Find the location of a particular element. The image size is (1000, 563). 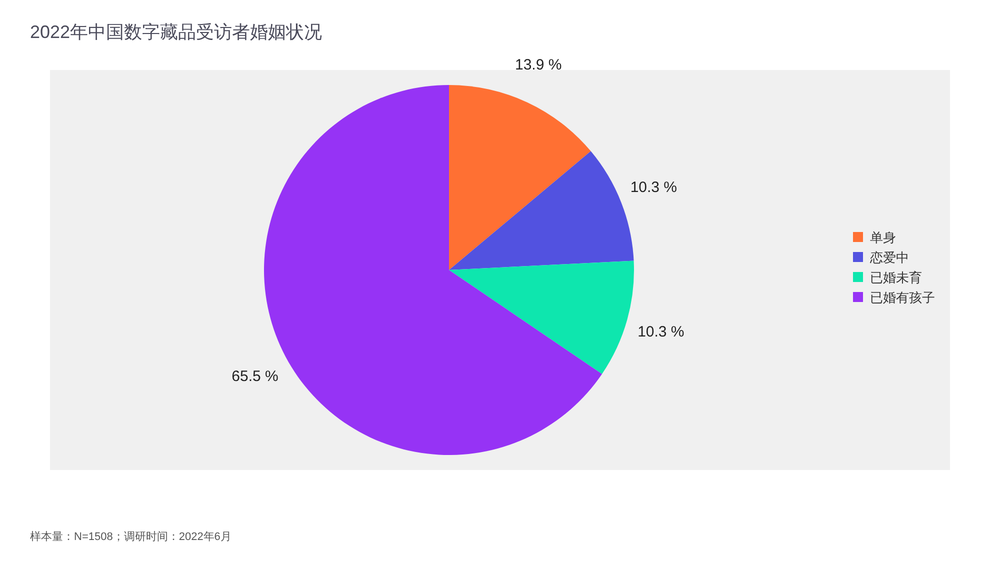

data-label: 65.5 % is located at coordinates (255, 377).